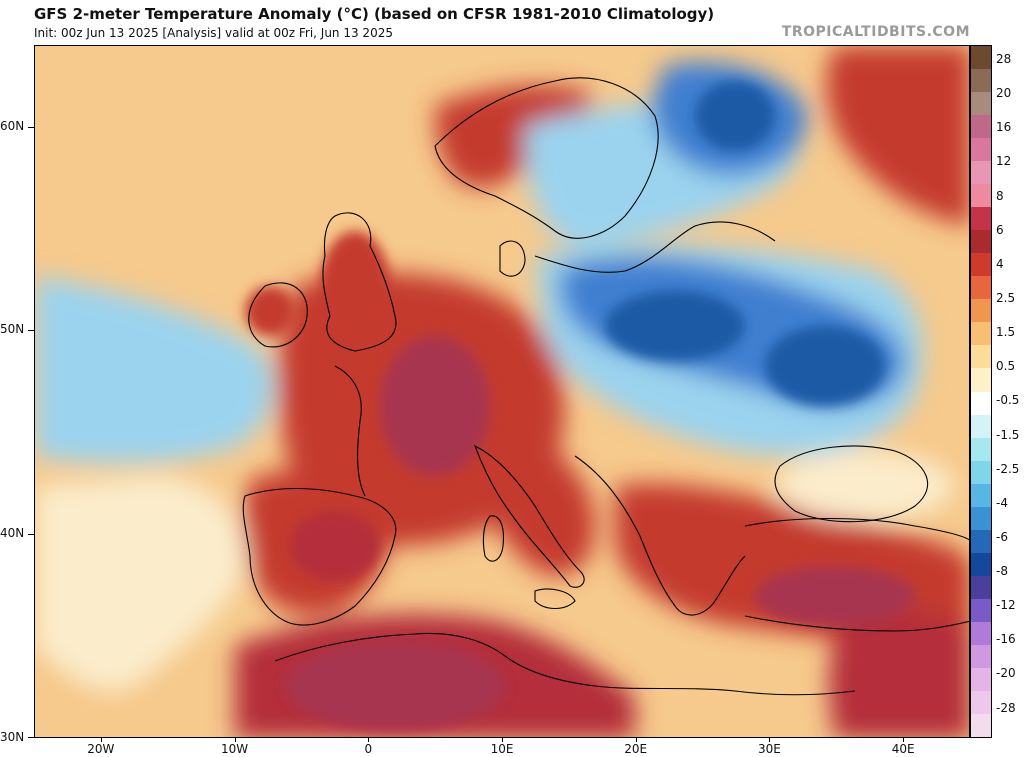 The height and width of the screenshot is (757, 1024). Describe the element at coordinates (529, 516) in the screenshot. I see `coastline-italy` at that location.